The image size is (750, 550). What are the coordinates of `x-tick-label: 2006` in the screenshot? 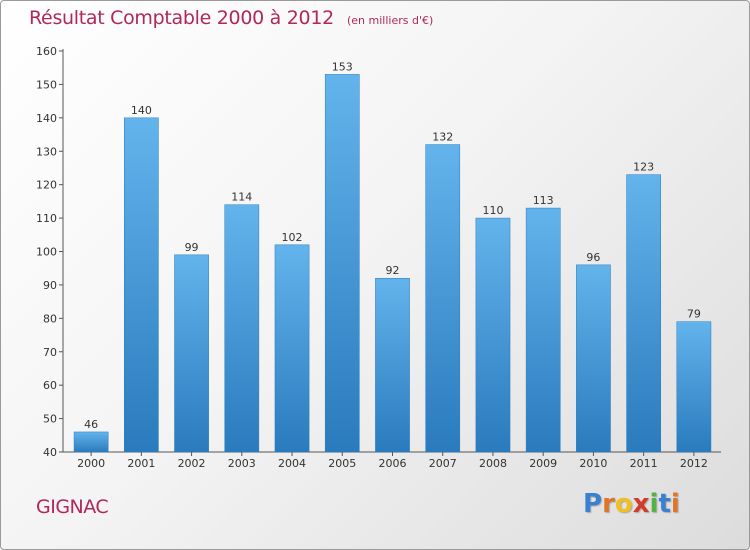 It's located at (393, 463).